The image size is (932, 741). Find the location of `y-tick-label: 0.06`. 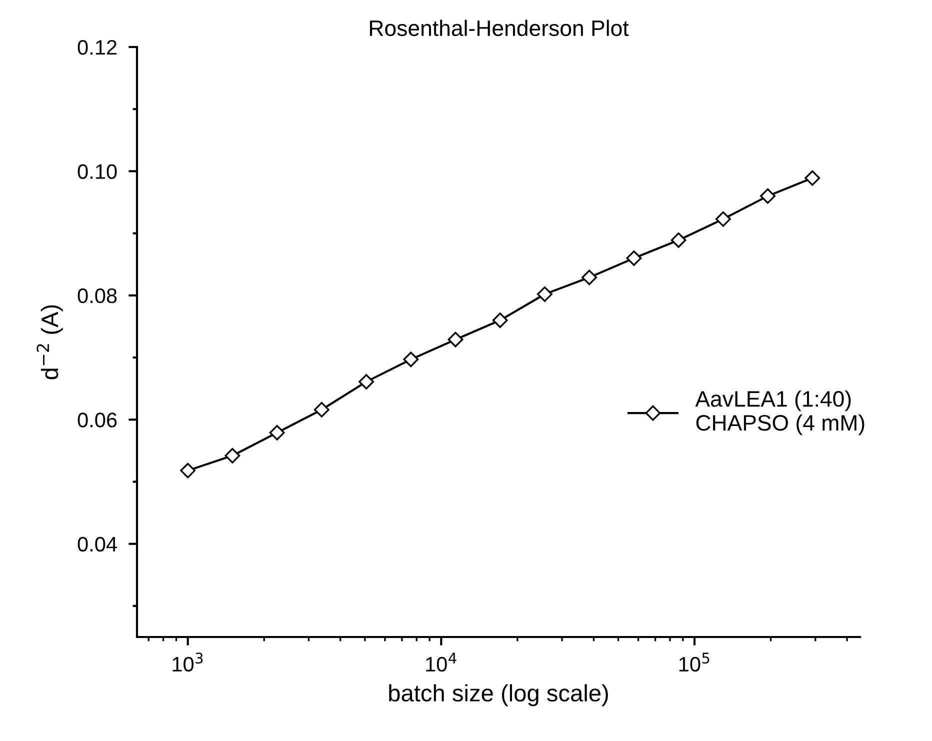

y-tick-label: 0.06 is located at coordinates (97, 420).